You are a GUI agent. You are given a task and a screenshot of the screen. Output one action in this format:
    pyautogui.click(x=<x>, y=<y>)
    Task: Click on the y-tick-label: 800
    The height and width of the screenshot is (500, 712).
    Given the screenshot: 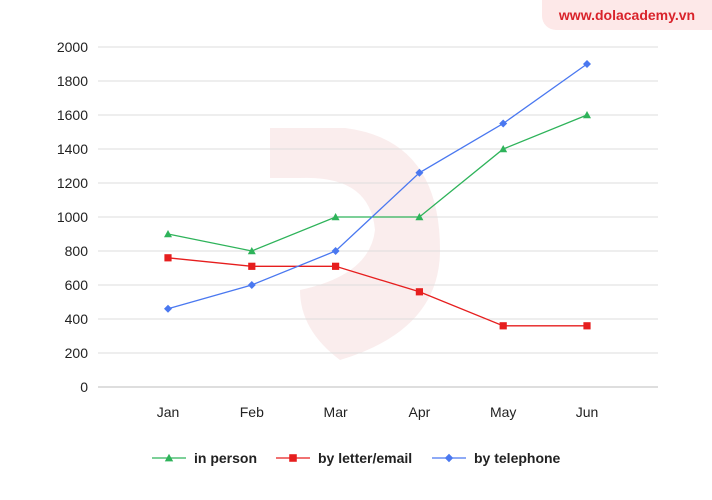 What is the action you would take?
    pyautogui.click(x=77, y=251)
    